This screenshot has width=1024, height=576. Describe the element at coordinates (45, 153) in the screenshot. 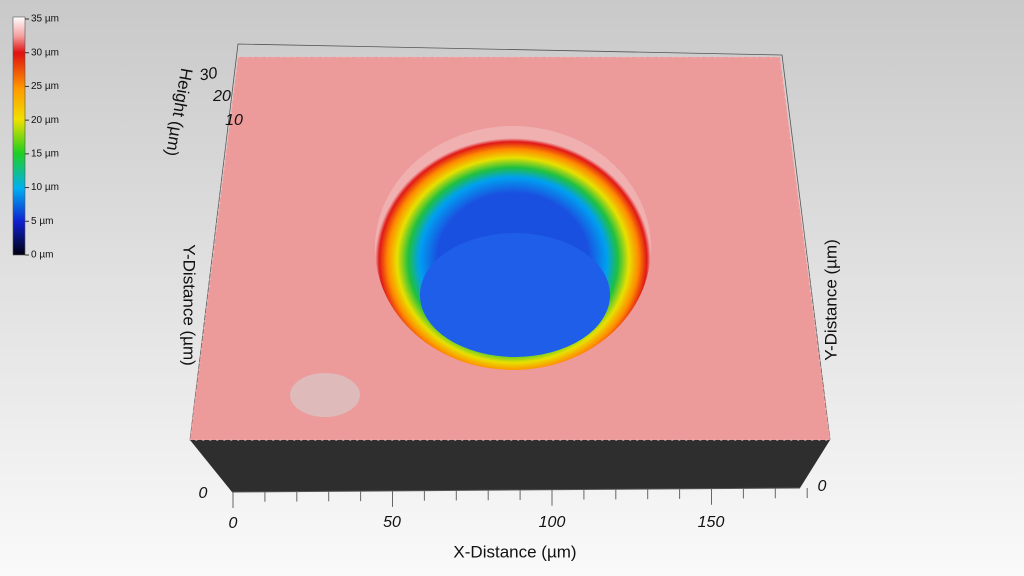

I see `colorbar-label: 15 µm` at that location.